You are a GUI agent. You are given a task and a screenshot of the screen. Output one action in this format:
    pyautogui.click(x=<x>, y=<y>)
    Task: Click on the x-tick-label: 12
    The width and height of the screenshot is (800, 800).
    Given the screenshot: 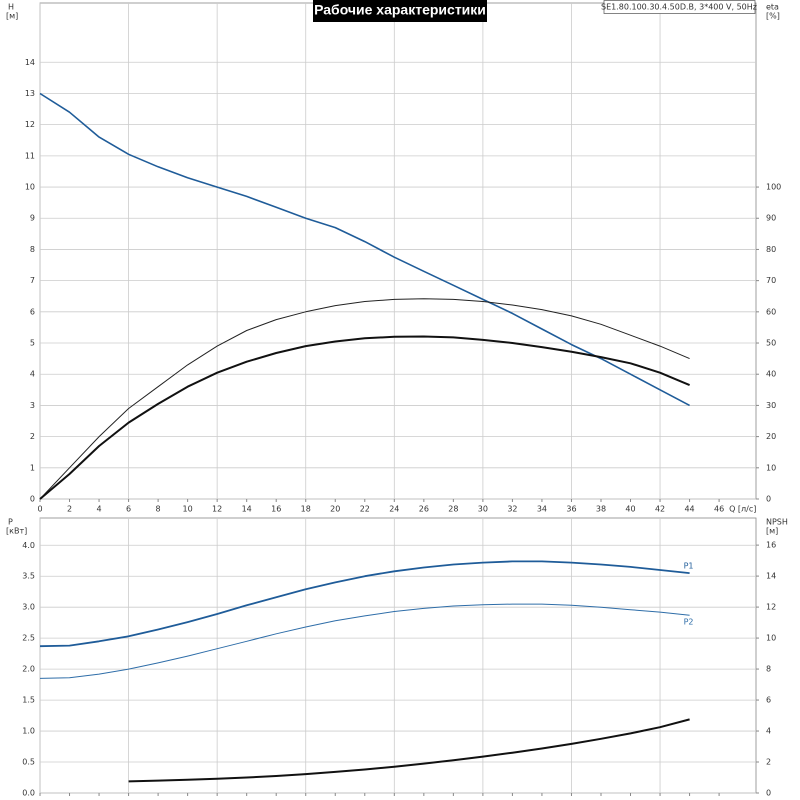 What is the action you would take?
    pyautogui.click(x=217, y=509)
    